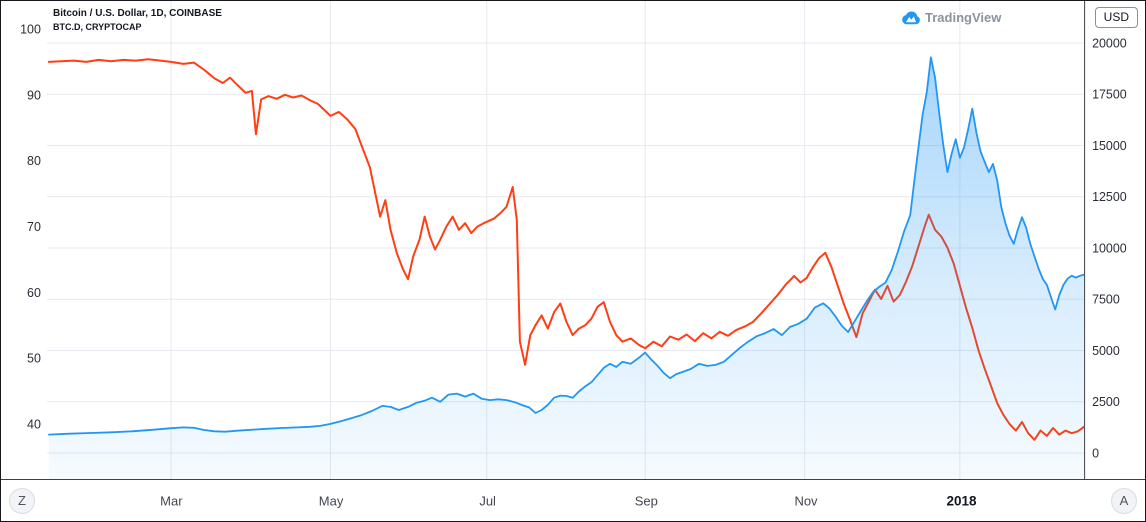 The width and height of the screenshot is (1146, 522). What do you see at coordinates (34, 359) in the screenshot?
I see `left-axis-tick: 50` at bounding box center [34, 359].